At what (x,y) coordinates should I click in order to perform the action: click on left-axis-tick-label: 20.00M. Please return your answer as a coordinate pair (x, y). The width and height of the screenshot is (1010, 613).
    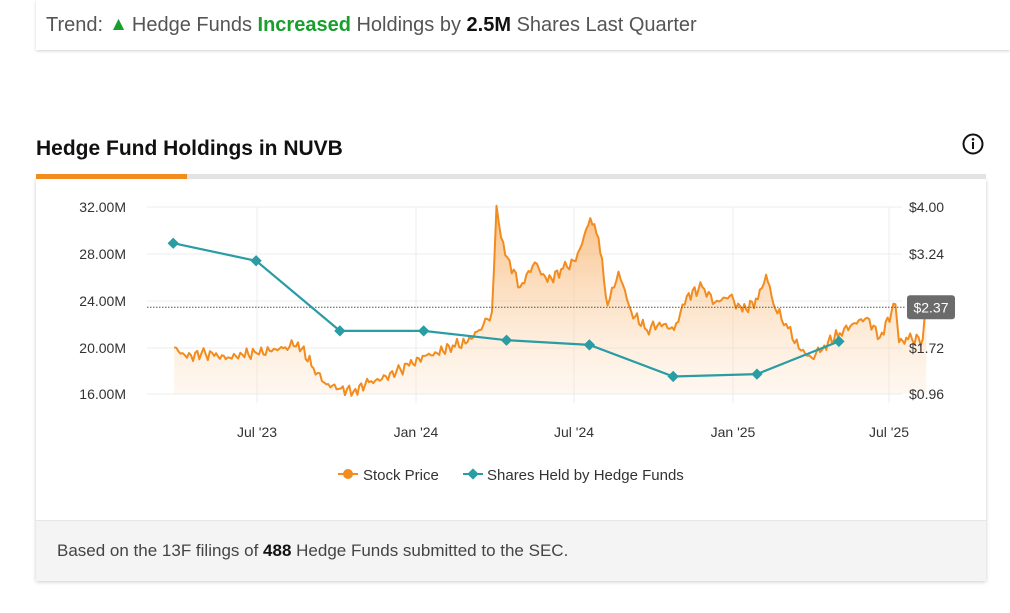
    Looking at the image, I should click on (102, 348).